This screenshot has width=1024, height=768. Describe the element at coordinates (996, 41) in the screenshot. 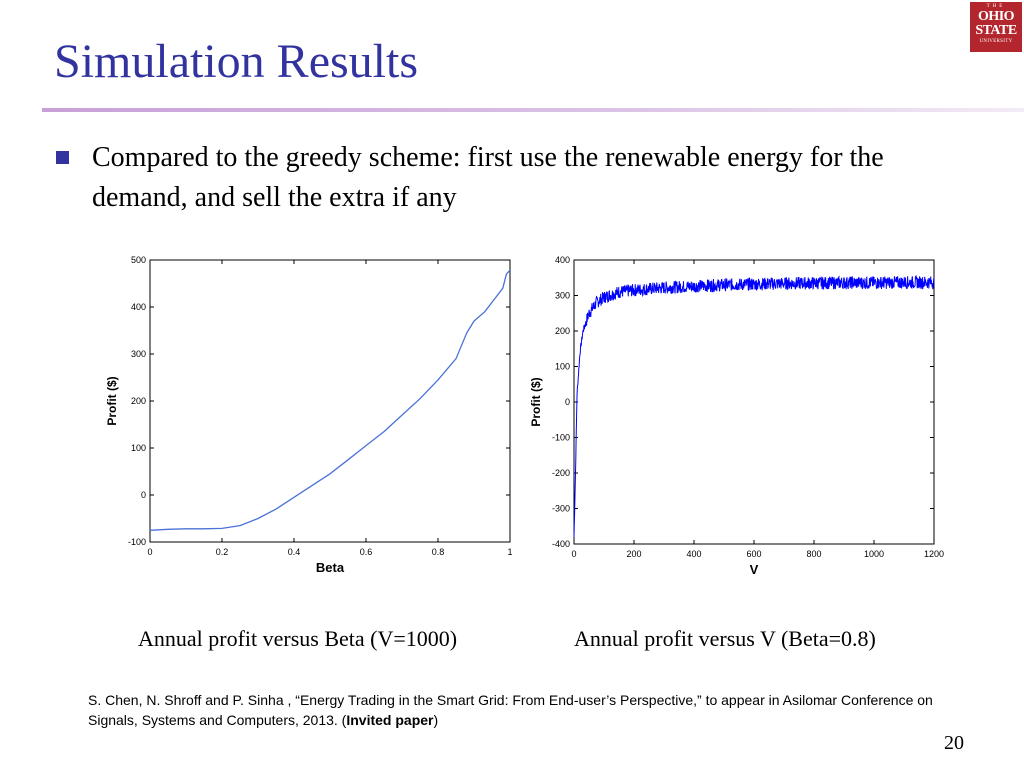

I see `logo-university: UNIVERSITY` at that location.